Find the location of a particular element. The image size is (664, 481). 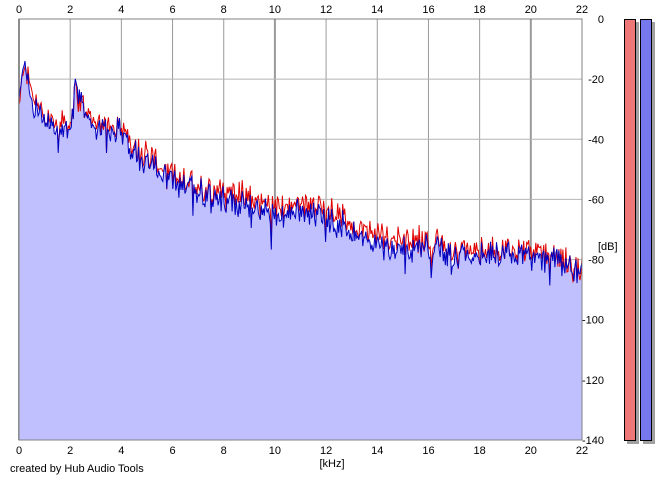

x-tick-label-bottom: 8 is located at coordinates (224, 451).